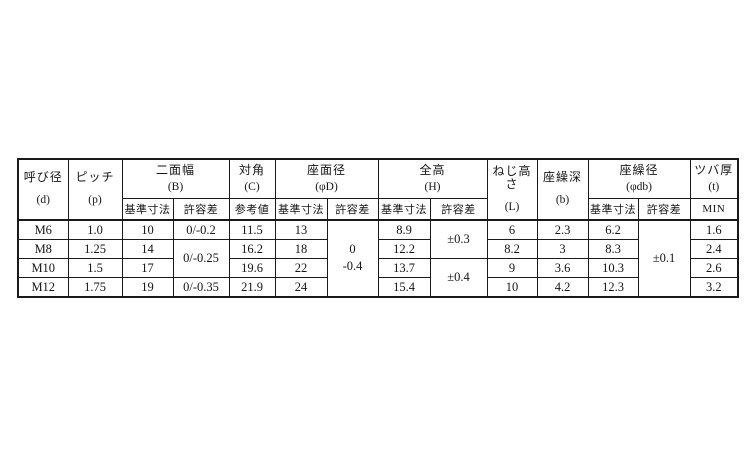  I want to click on header-width-across-flats: 二面幅 (B), so click(175, 178).